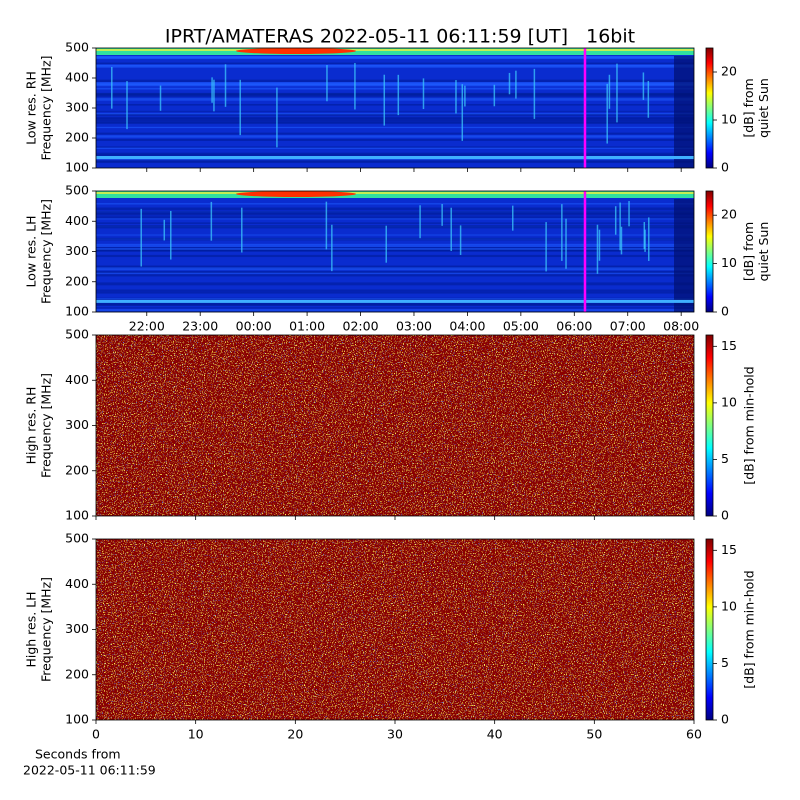  Describe the element at coordinates (78, 754) in the screenshot. I see `x-axis-label: Seconds from` at that location.